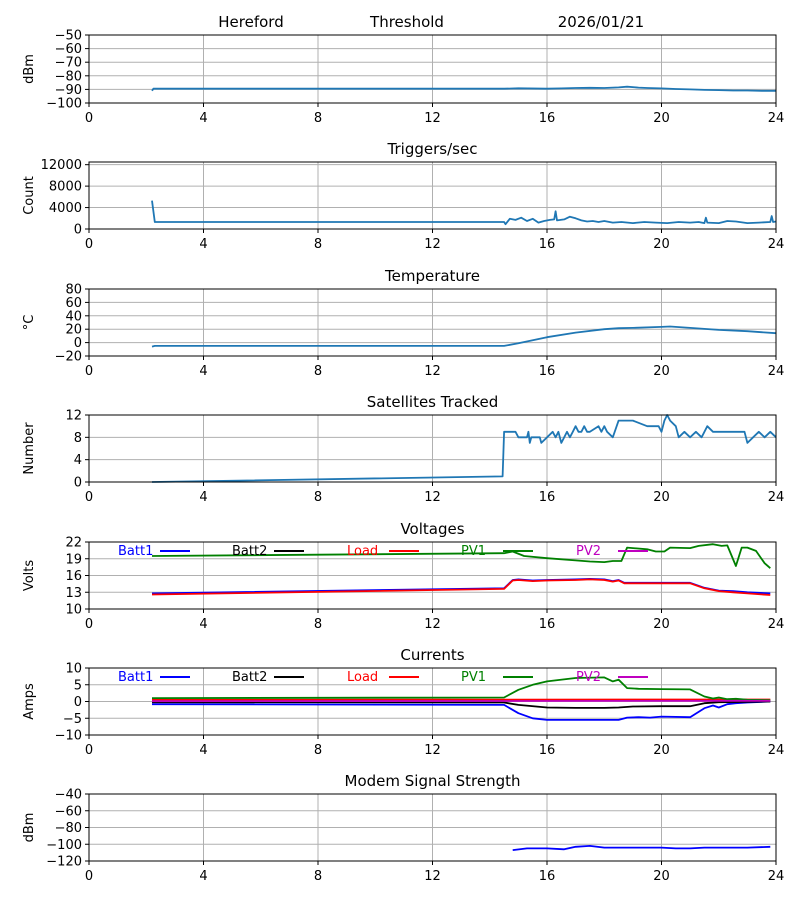 This screenshot has width=800, height=900. I want to click on series-line-temperature, so click(463, 336).